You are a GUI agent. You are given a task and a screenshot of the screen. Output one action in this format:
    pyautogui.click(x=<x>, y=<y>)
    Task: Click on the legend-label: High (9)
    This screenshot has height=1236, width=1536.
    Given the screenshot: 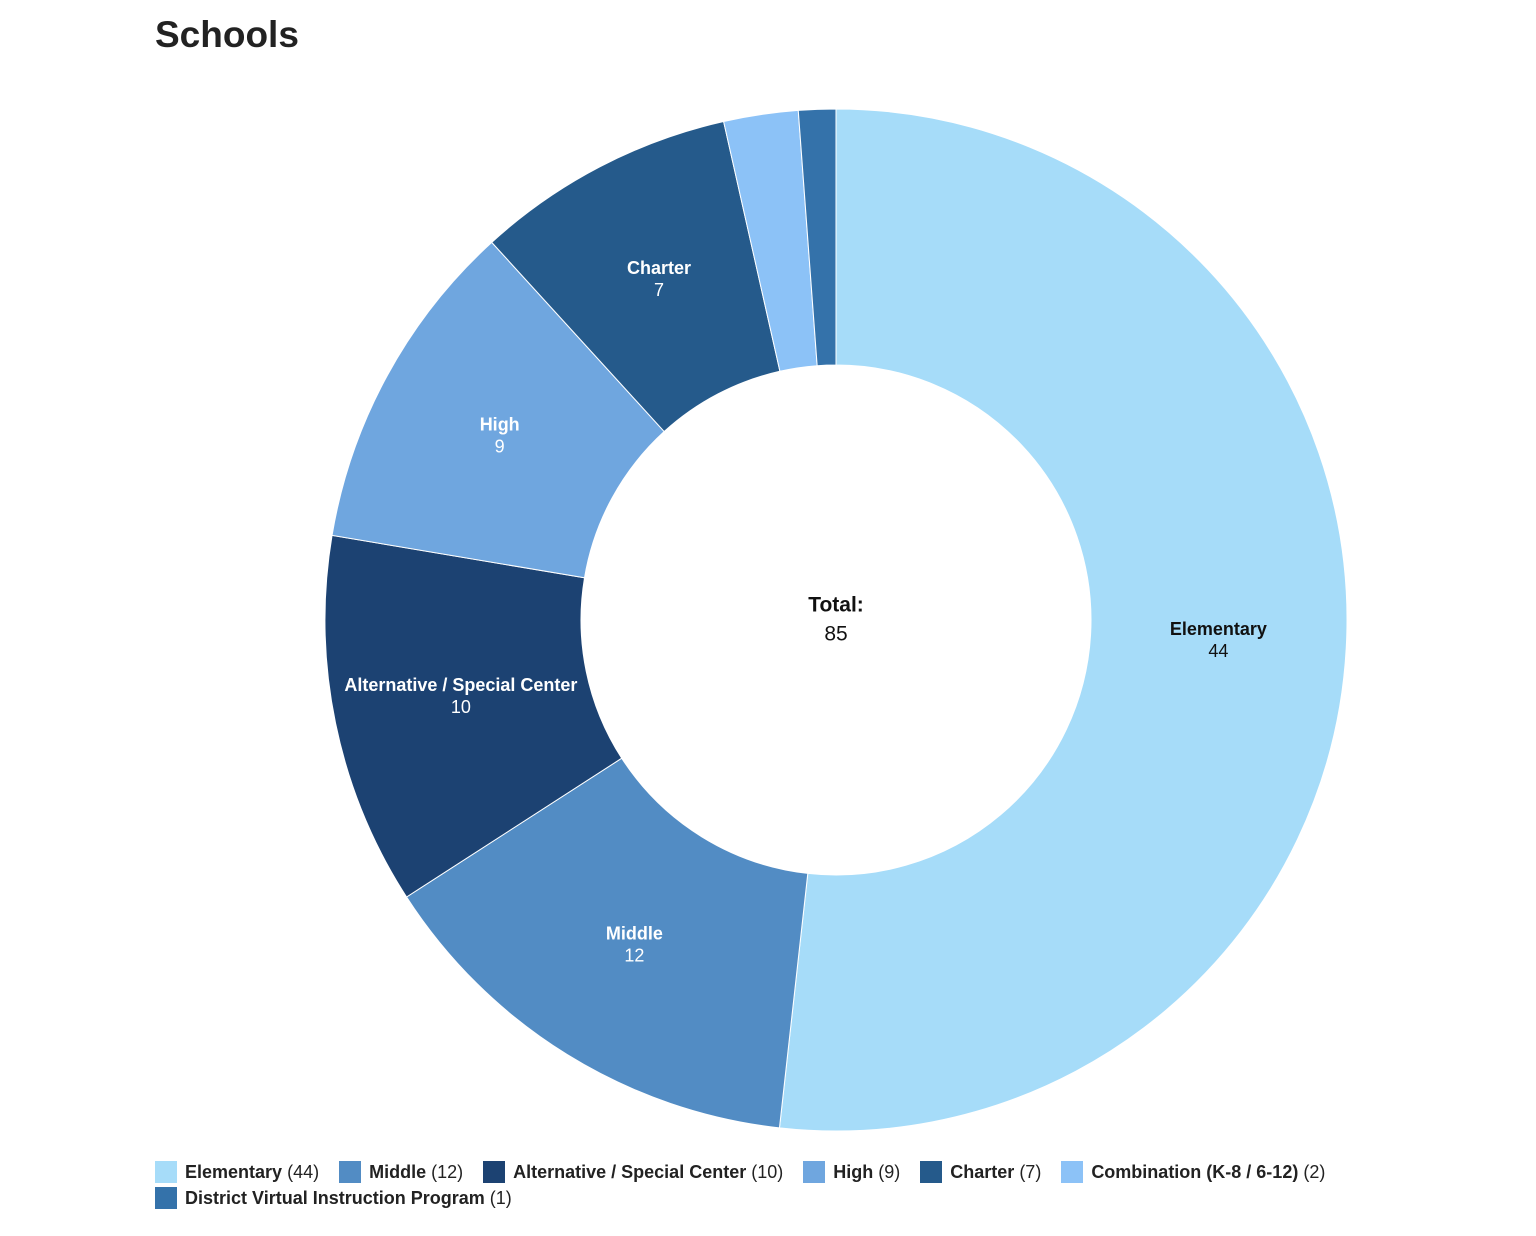 What is the action you would take?
    pyautogui.click(x=866, y=1172)
    